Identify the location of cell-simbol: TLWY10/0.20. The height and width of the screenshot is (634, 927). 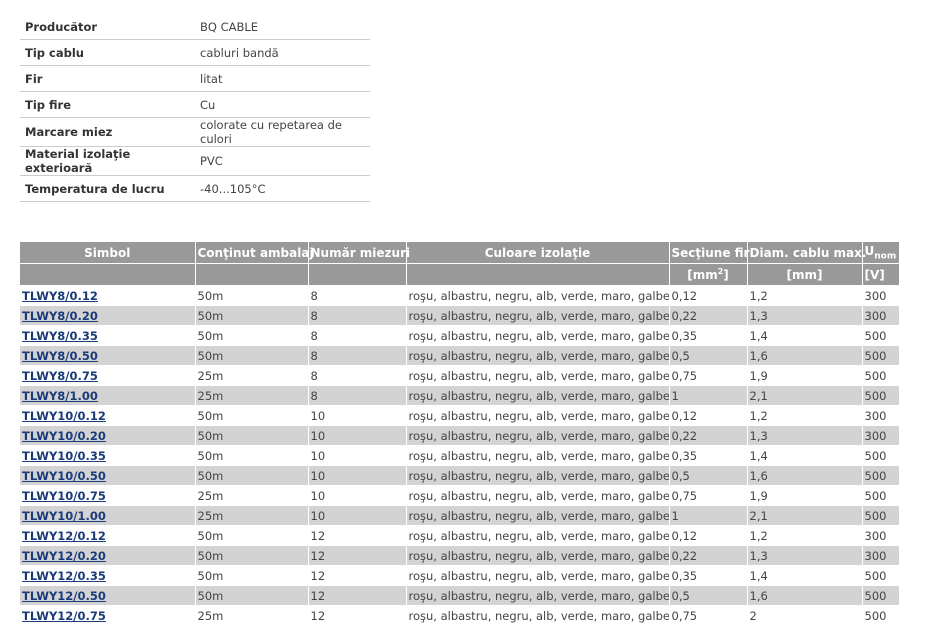
(108, 435).